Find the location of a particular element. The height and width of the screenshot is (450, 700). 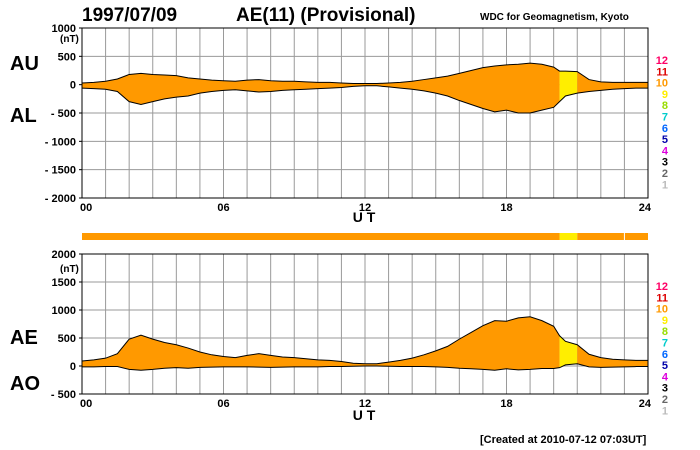

y-tick-label: - 2000 is located at coordinates (60, 199).